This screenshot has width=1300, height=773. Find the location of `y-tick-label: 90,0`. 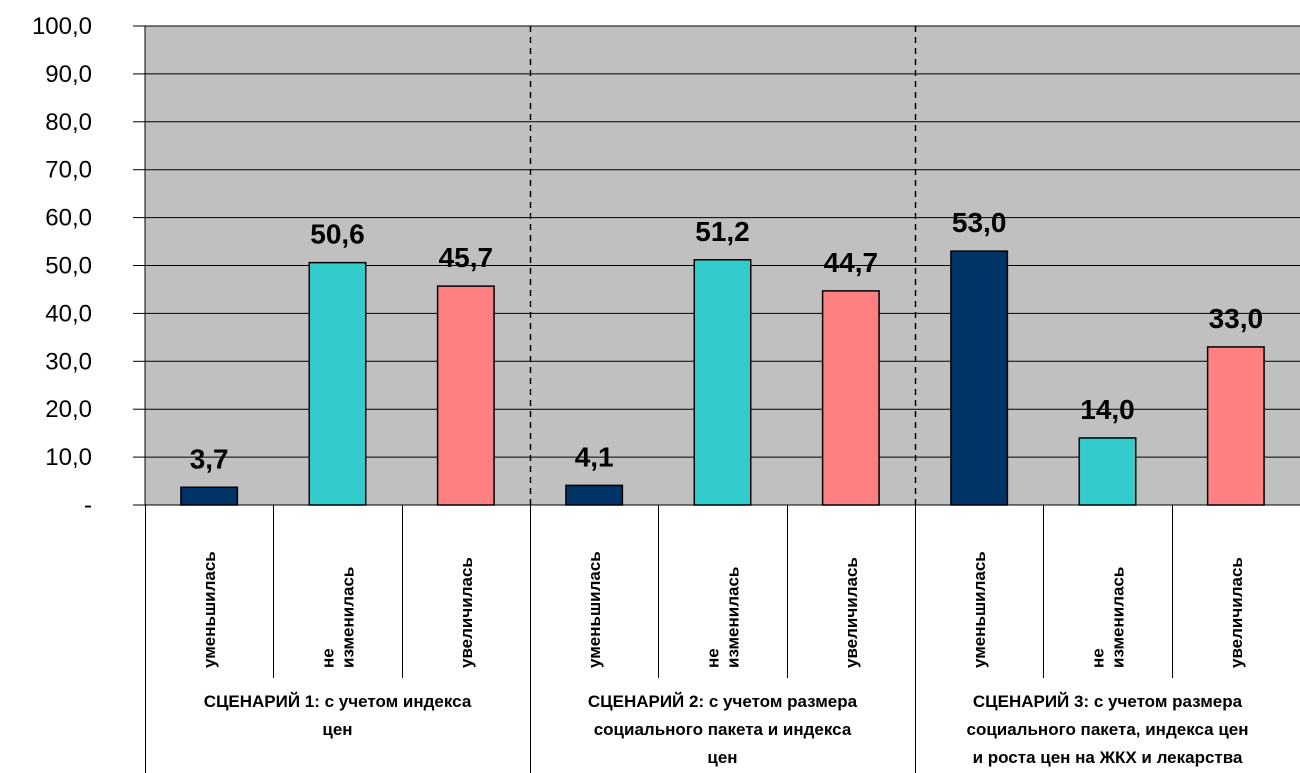

y-tick-label: 90,0 is located at coordinates (68, 74).